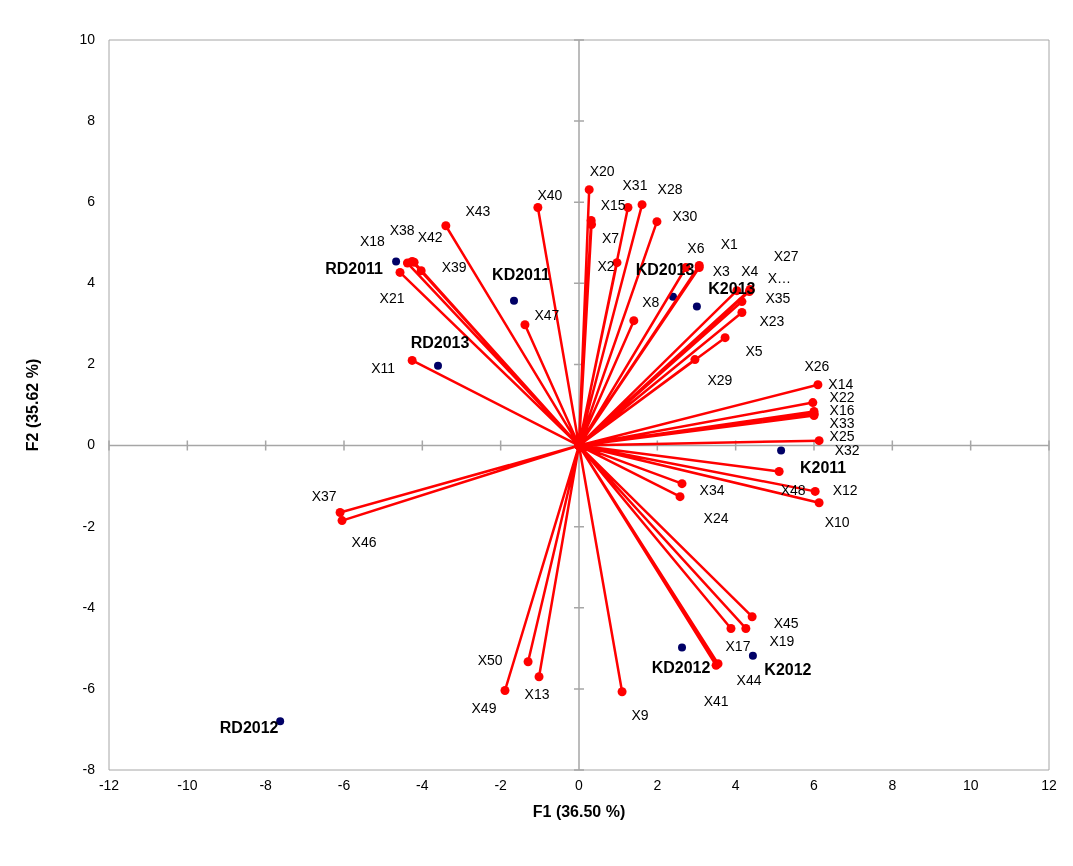  I want to click on data-label: X42, so click(430, 237).